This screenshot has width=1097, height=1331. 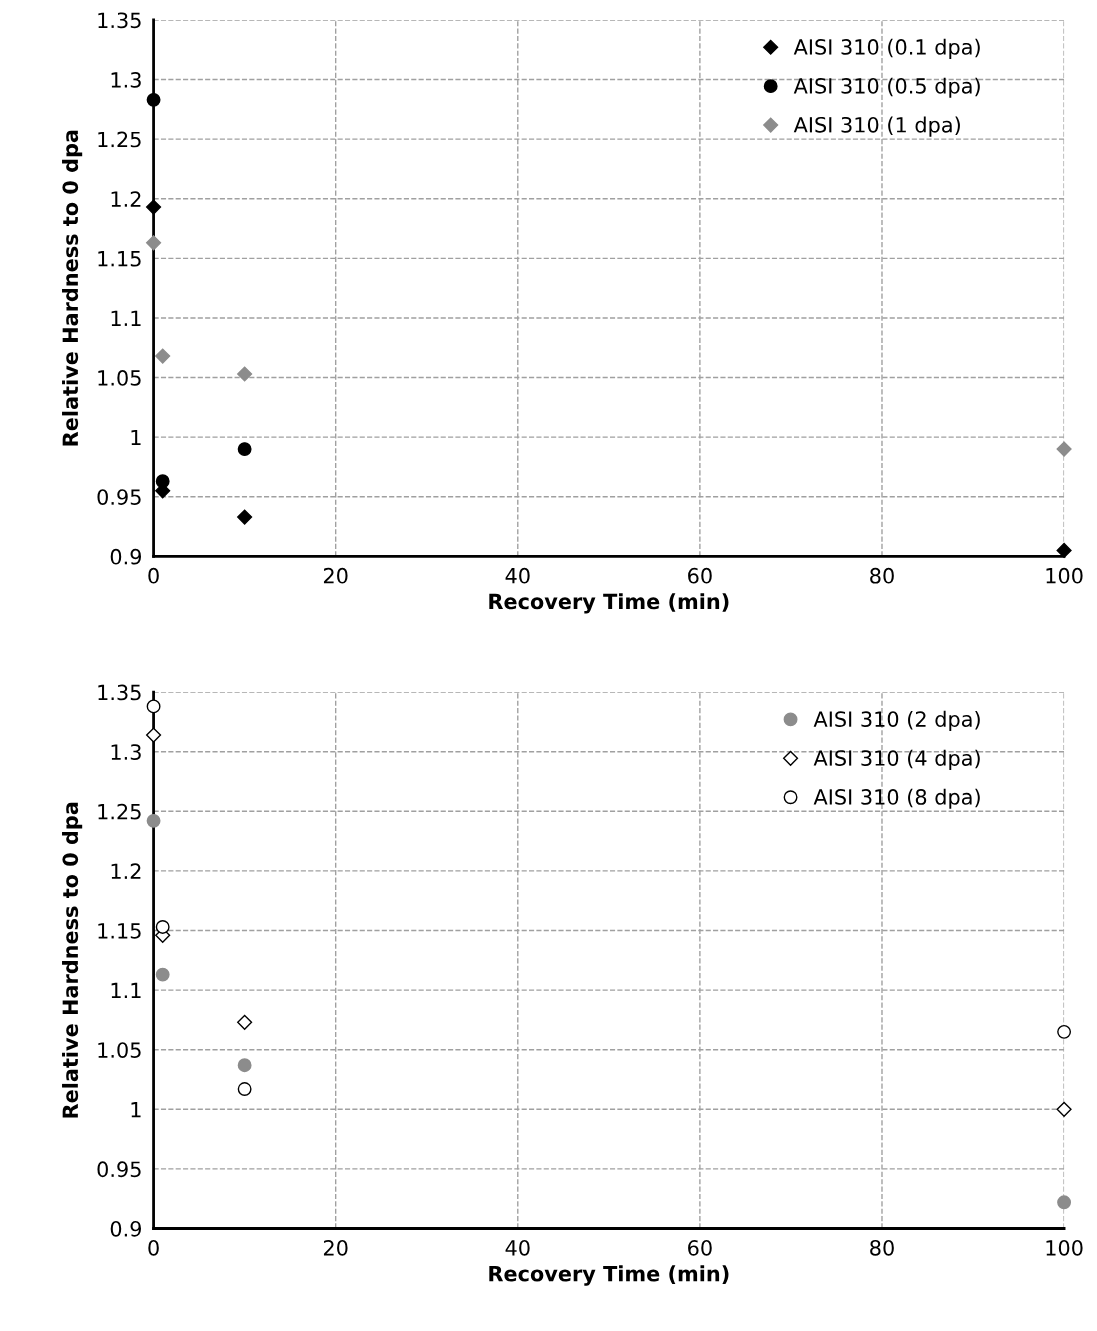 I want to click on legend-label: AISI 310 (2 dpa), so click(x=896, y=721).